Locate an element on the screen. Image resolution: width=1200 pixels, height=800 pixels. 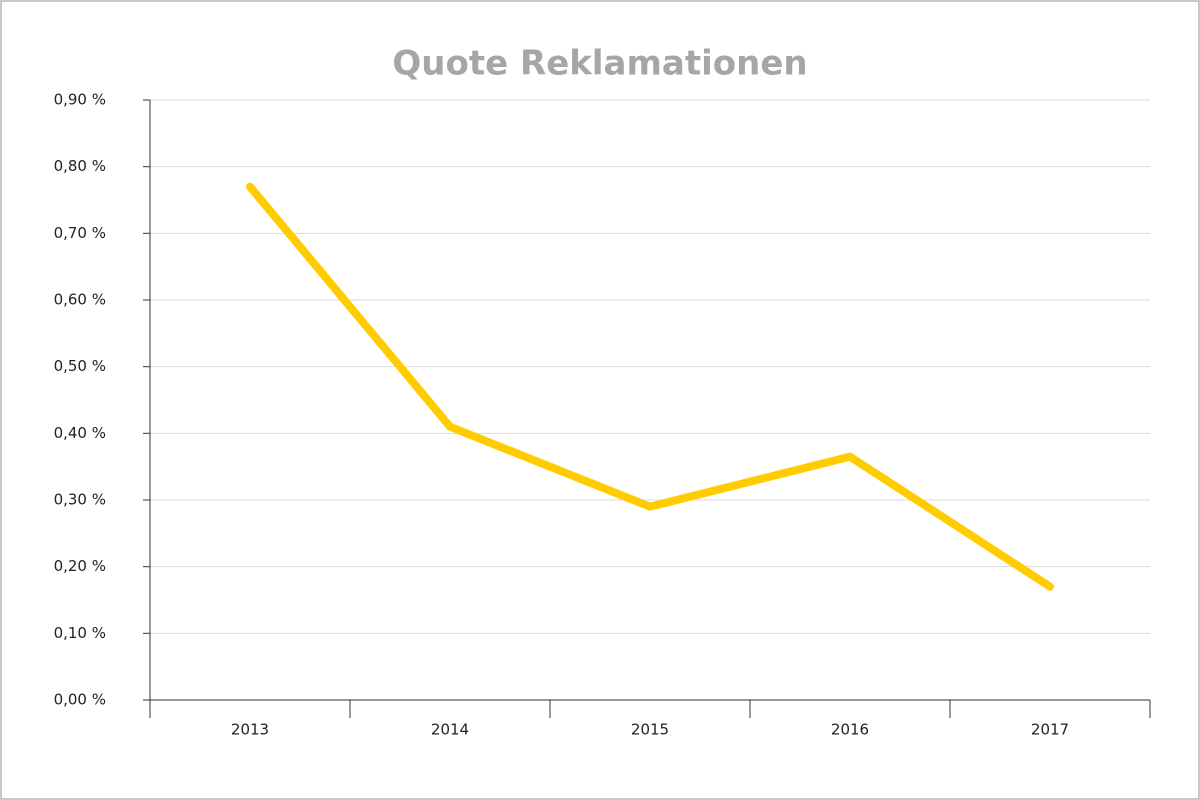
y-tick-label: 0,30 % is located at coordinates (80, 500).